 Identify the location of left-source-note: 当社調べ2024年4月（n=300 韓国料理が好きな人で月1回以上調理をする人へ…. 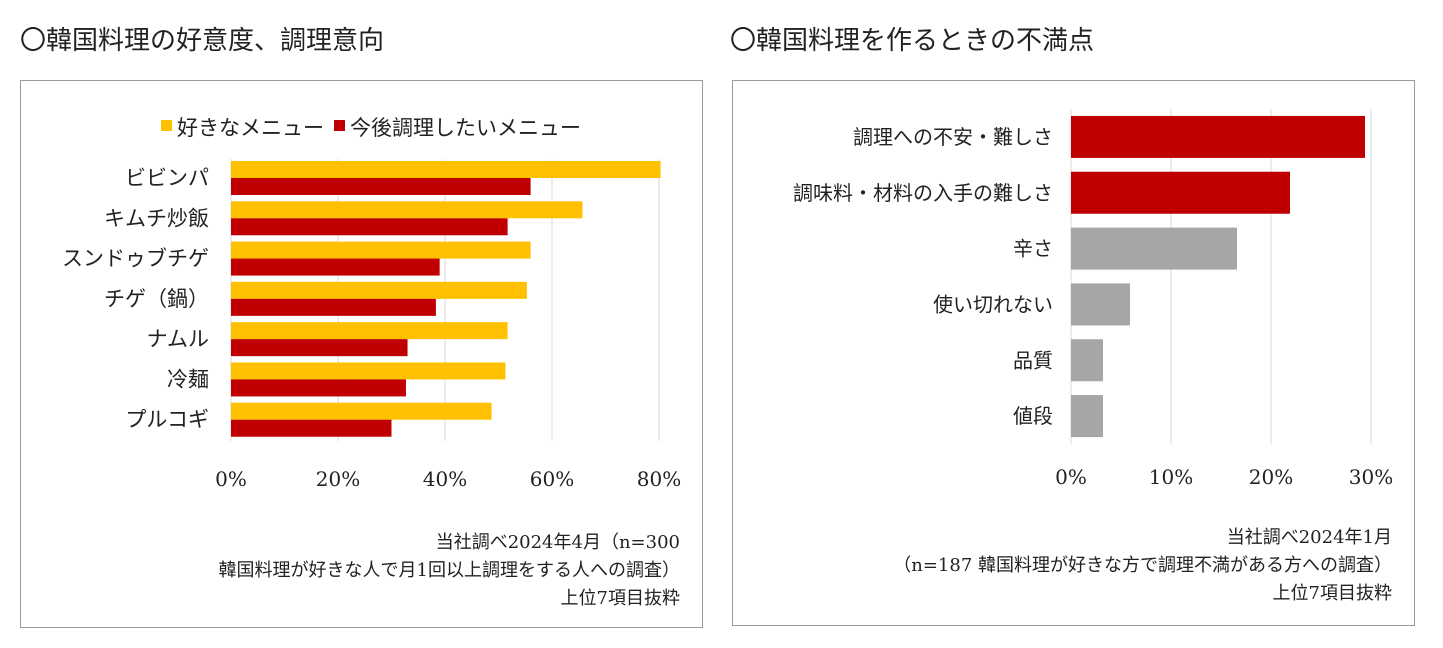
(449, 571).